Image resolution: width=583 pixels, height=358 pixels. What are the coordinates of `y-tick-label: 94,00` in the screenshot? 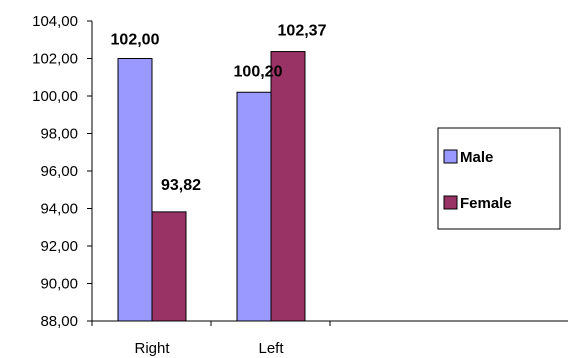 It's located at (59, 209).